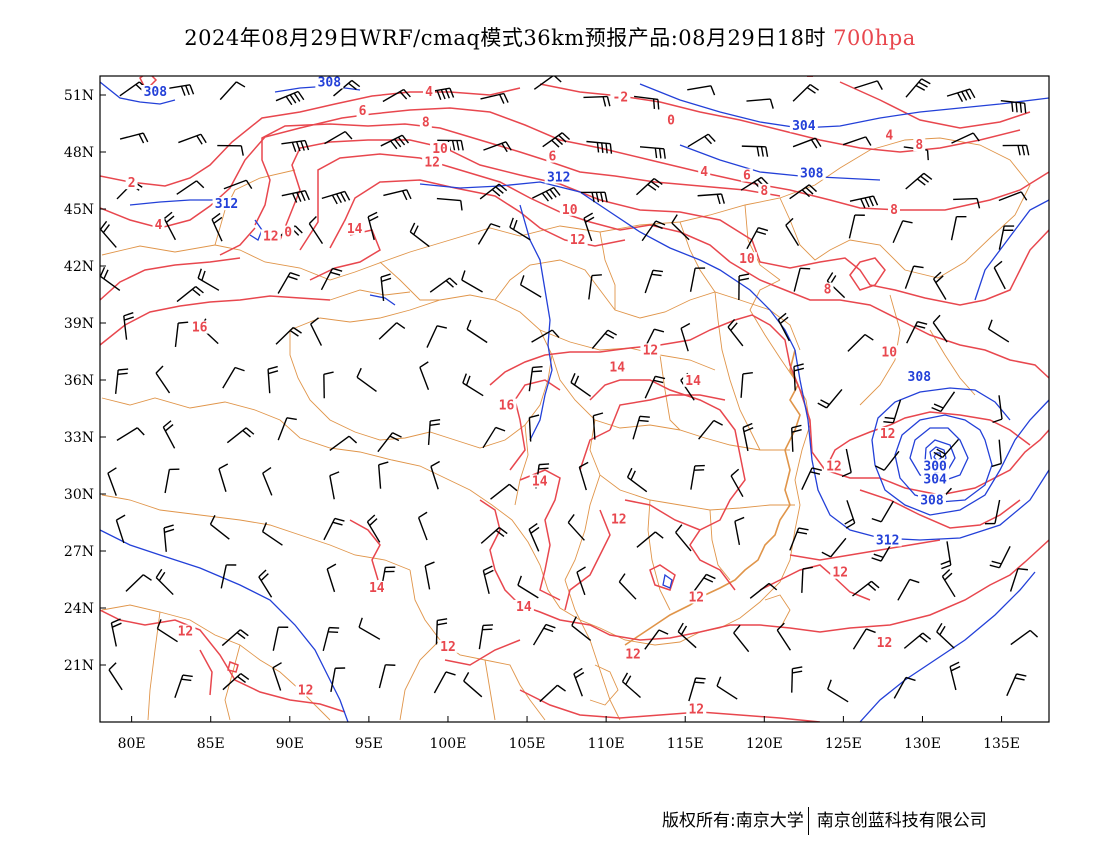  Describe the element at coordinates (79, 381) in the screenshot. I see `y-tick-label: 36N` at that location.